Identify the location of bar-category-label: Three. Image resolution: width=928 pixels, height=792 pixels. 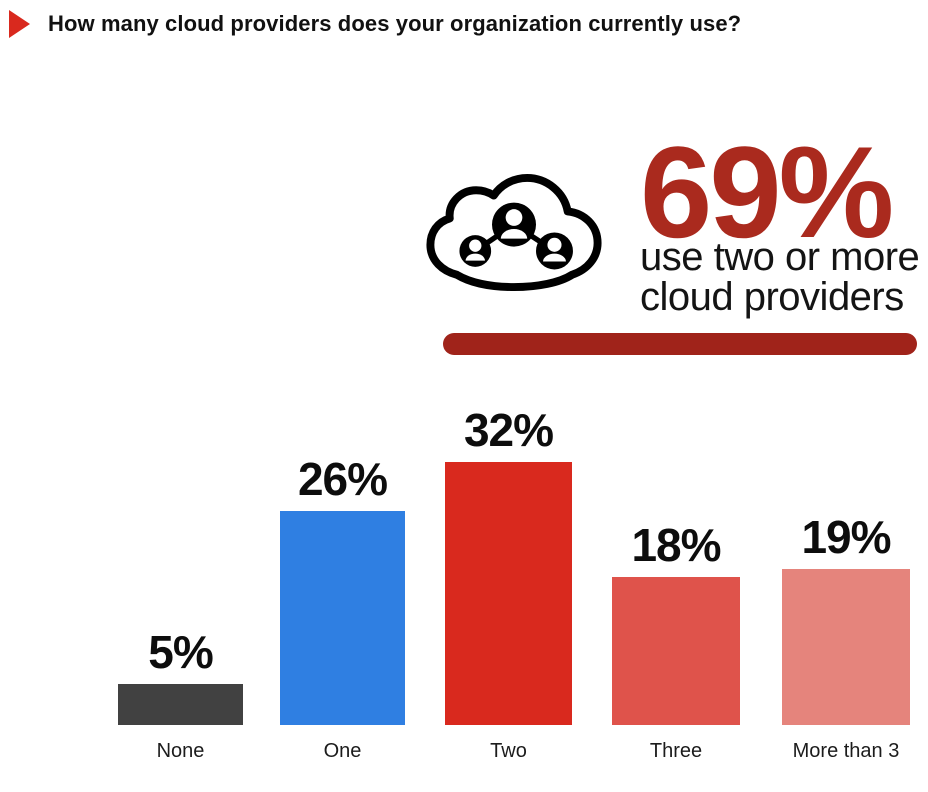
(676, 751).